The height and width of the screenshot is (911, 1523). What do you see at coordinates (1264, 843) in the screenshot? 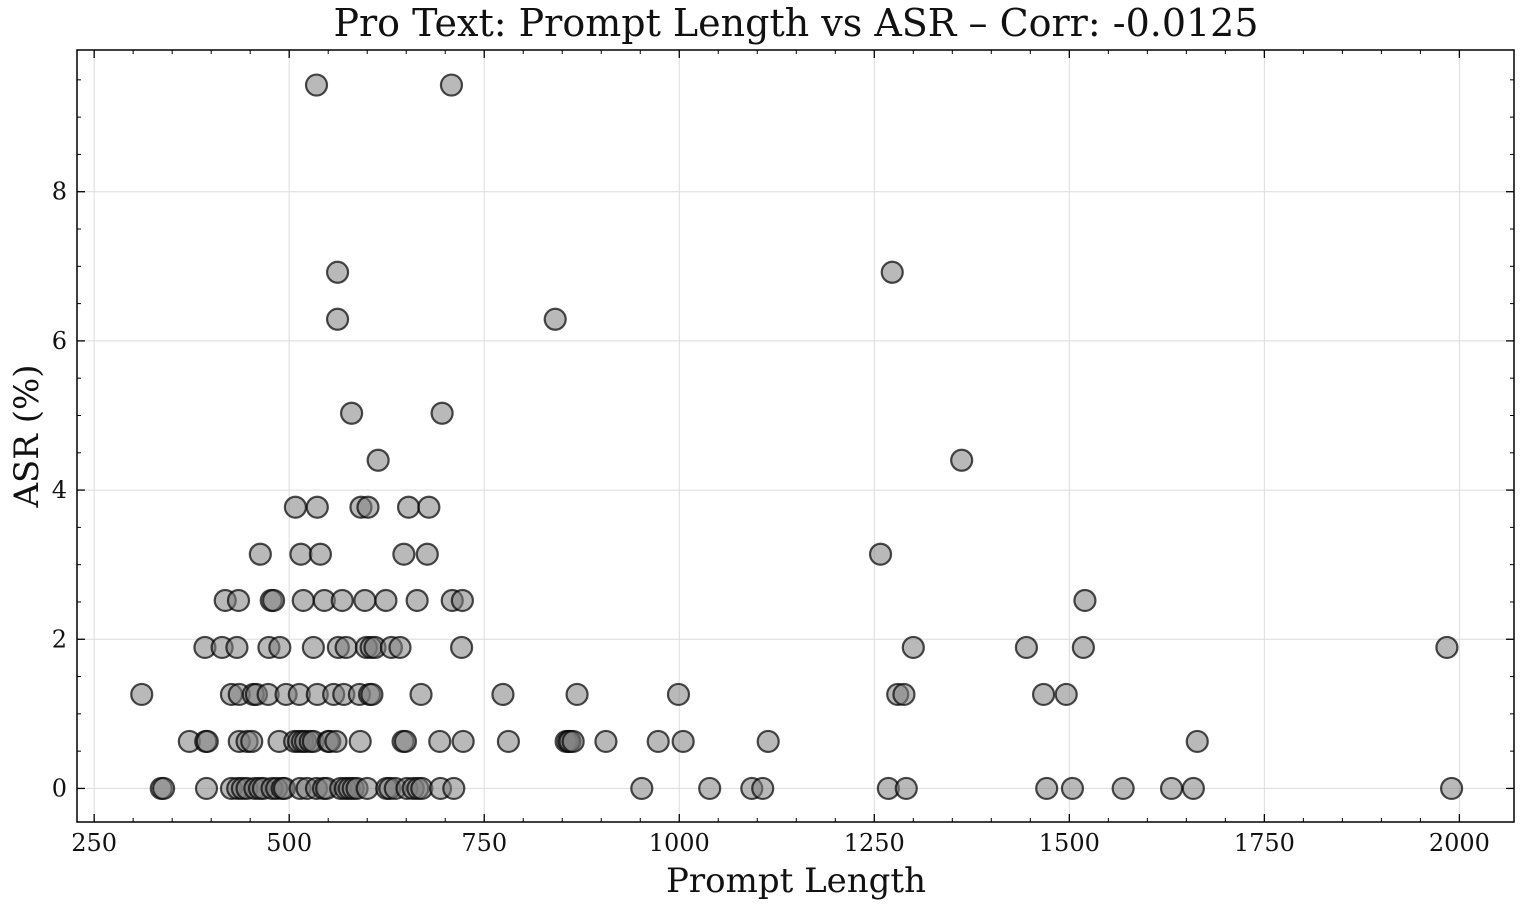
I see `x-tick-label: 1750` at bounding box center [1264, 843].